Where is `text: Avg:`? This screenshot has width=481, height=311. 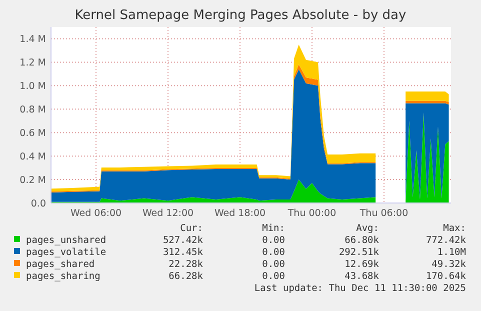 text: Avg: is located at coordinates (367, 228).